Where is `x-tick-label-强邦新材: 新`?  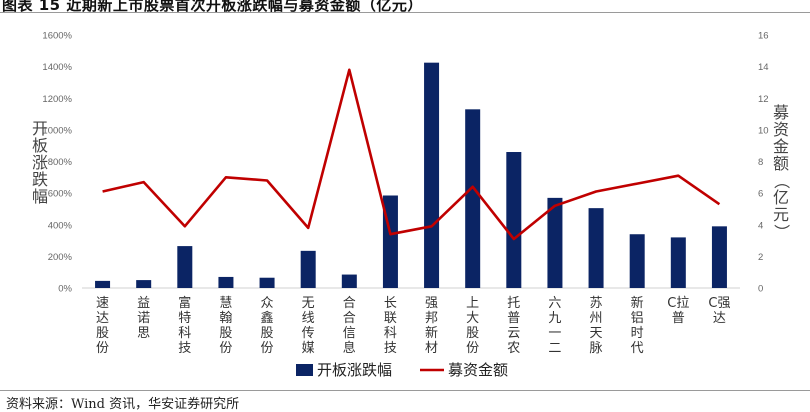
x-tick-label-强邦新材: 新 is located at coordinates (431, 333).